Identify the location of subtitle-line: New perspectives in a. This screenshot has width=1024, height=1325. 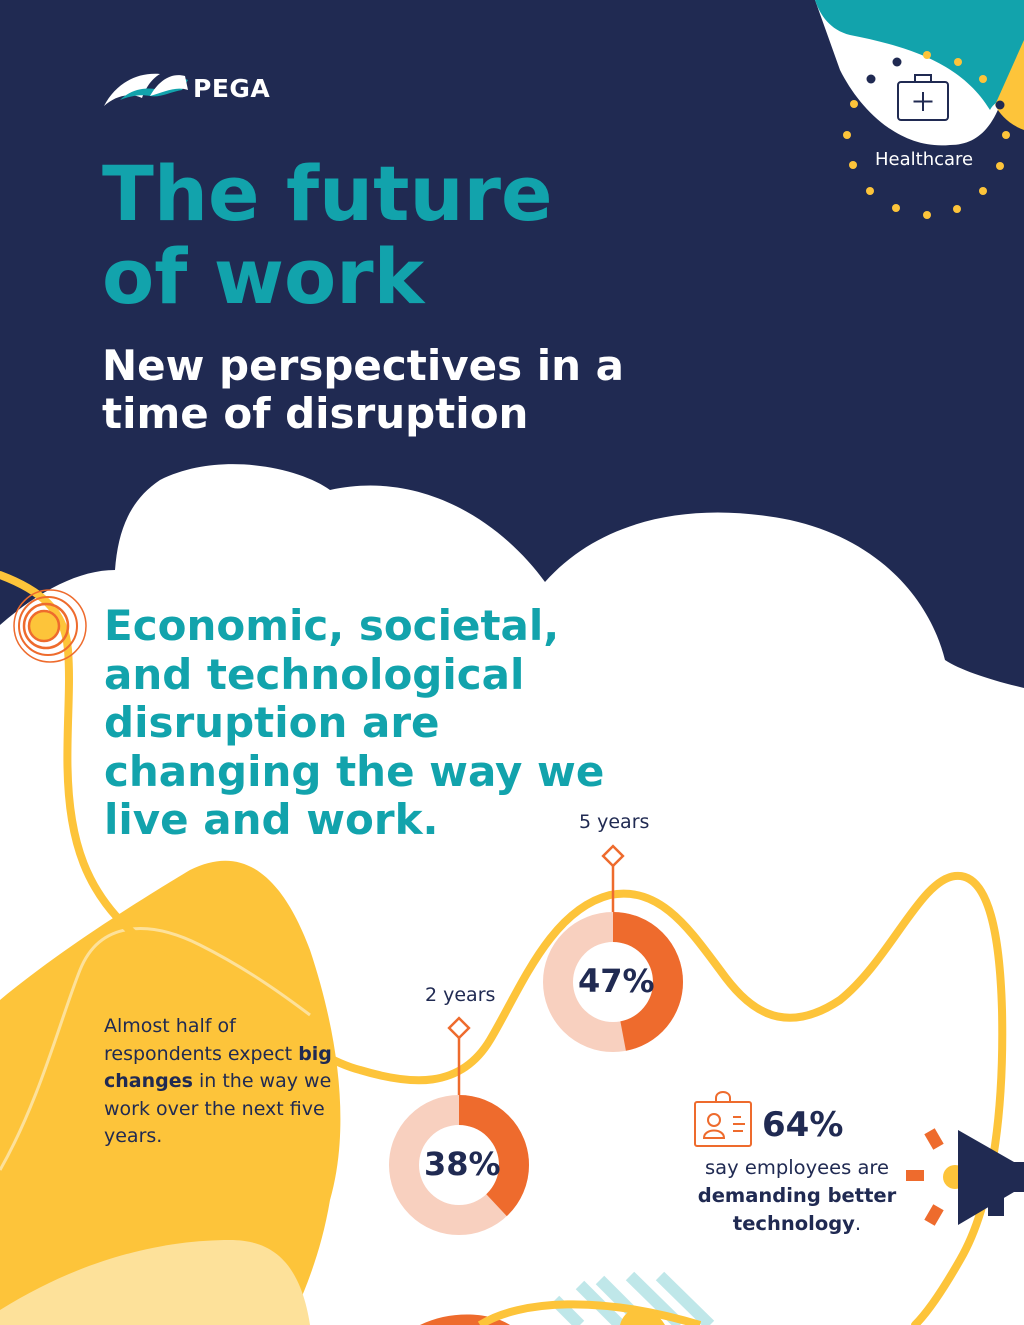
(363, 365).